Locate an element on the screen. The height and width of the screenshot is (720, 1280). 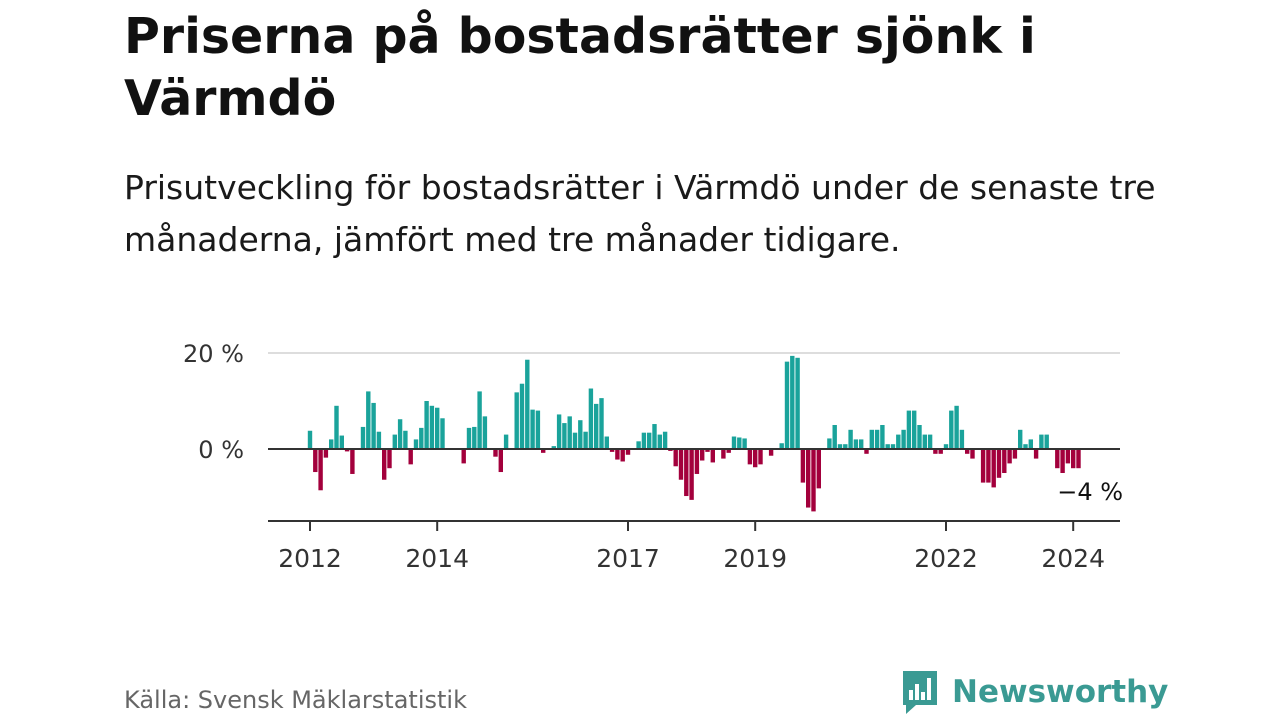
brand-logo: Newsworthy is located at coordinates (1034, 692).